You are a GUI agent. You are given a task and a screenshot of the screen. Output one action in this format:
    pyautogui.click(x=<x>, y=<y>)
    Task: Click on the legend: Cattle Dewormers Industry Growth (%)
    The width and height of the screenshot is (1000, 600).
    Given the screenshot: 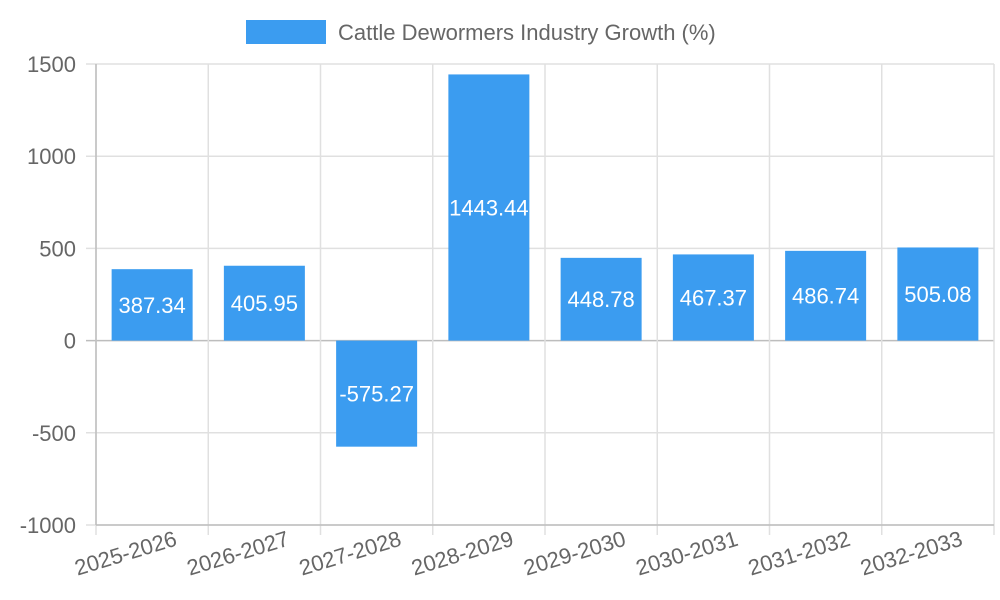 What is the action you would take?
    pyautogui.click(x=481, y=32)
    